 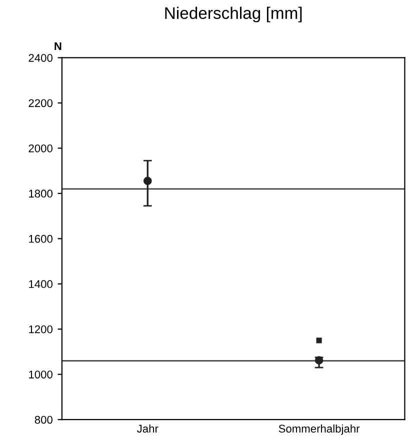 I want to click on y-tick-label: 1000, so click(x=40, y=374).